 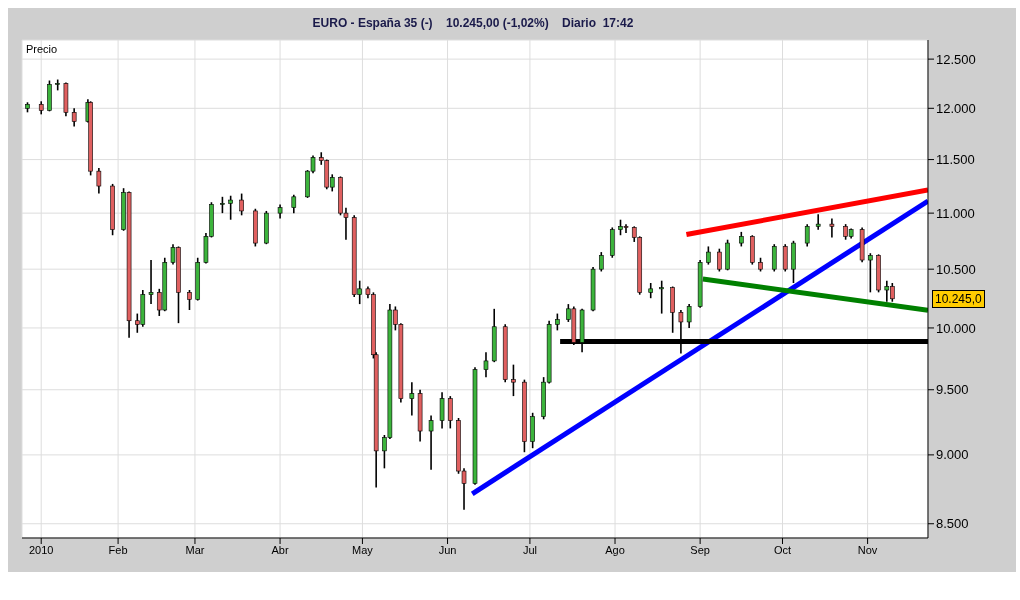 I want to click on y-tick-label: 10.000, so click(x=956, y=328).